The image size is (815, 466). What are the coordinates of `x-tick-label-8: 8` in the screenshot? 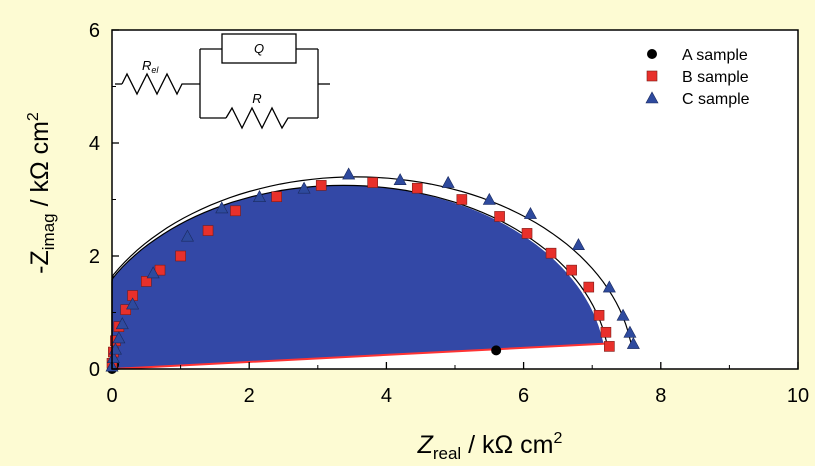 It's located at (660, 396).